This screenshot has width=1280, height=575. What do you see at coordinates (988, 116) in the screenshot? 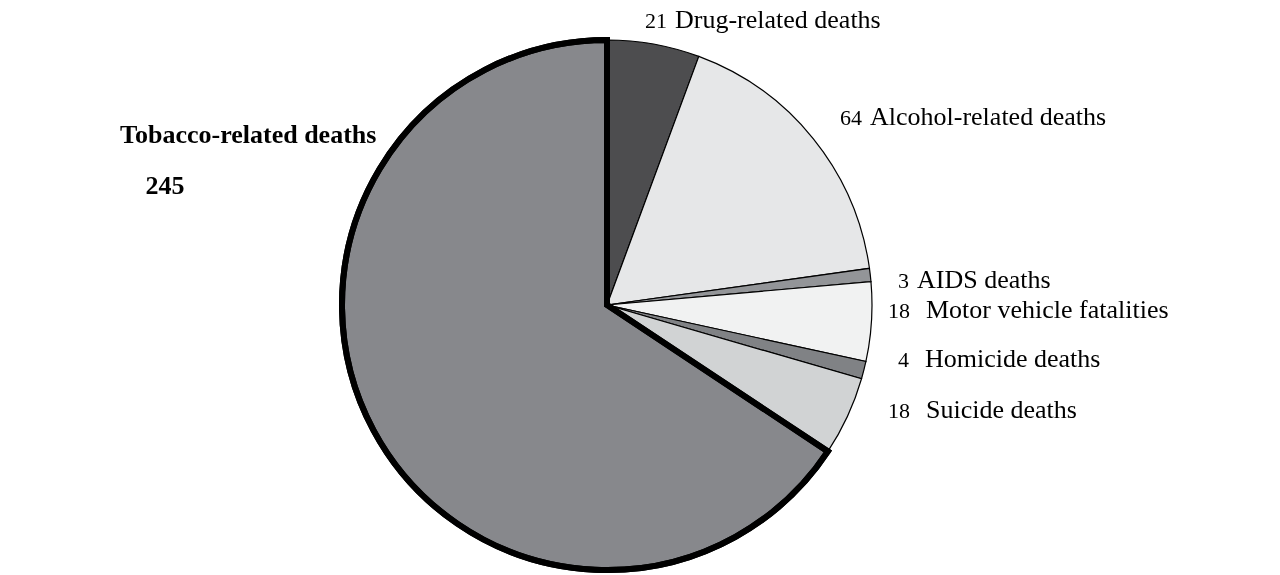
I see `slice-label: Alcohol-related deaths` at bounding box center [988, 116].